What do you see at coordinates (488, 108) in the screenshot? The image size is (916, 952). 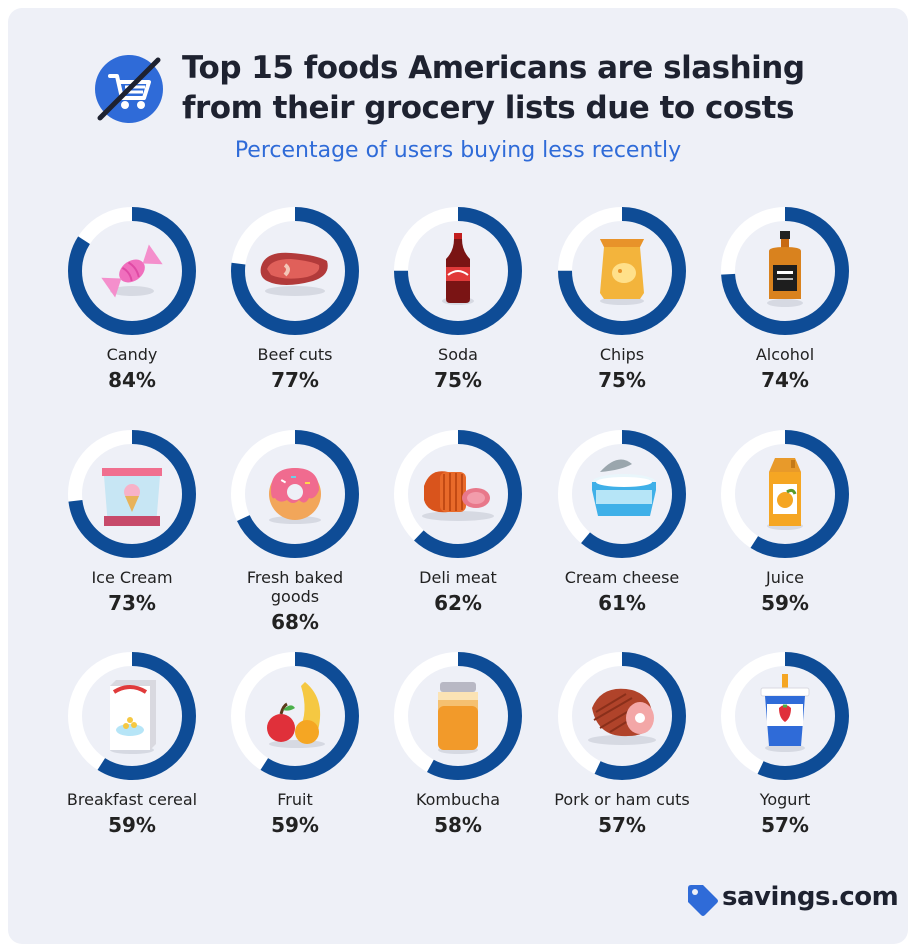 I see `title-line-2: from their grocery lists due to costs` at bounding box center [488, 108].